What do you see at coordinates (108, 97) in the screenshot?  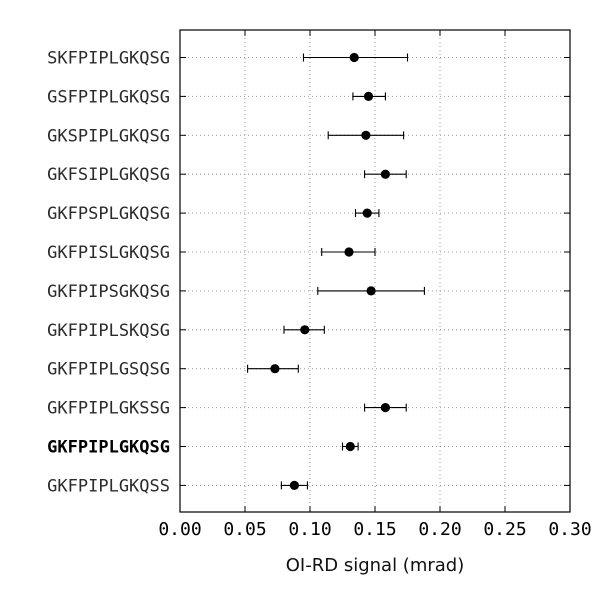 I see `category-label: GSFPIPLGKQSG` at bounding box center [108, 97].